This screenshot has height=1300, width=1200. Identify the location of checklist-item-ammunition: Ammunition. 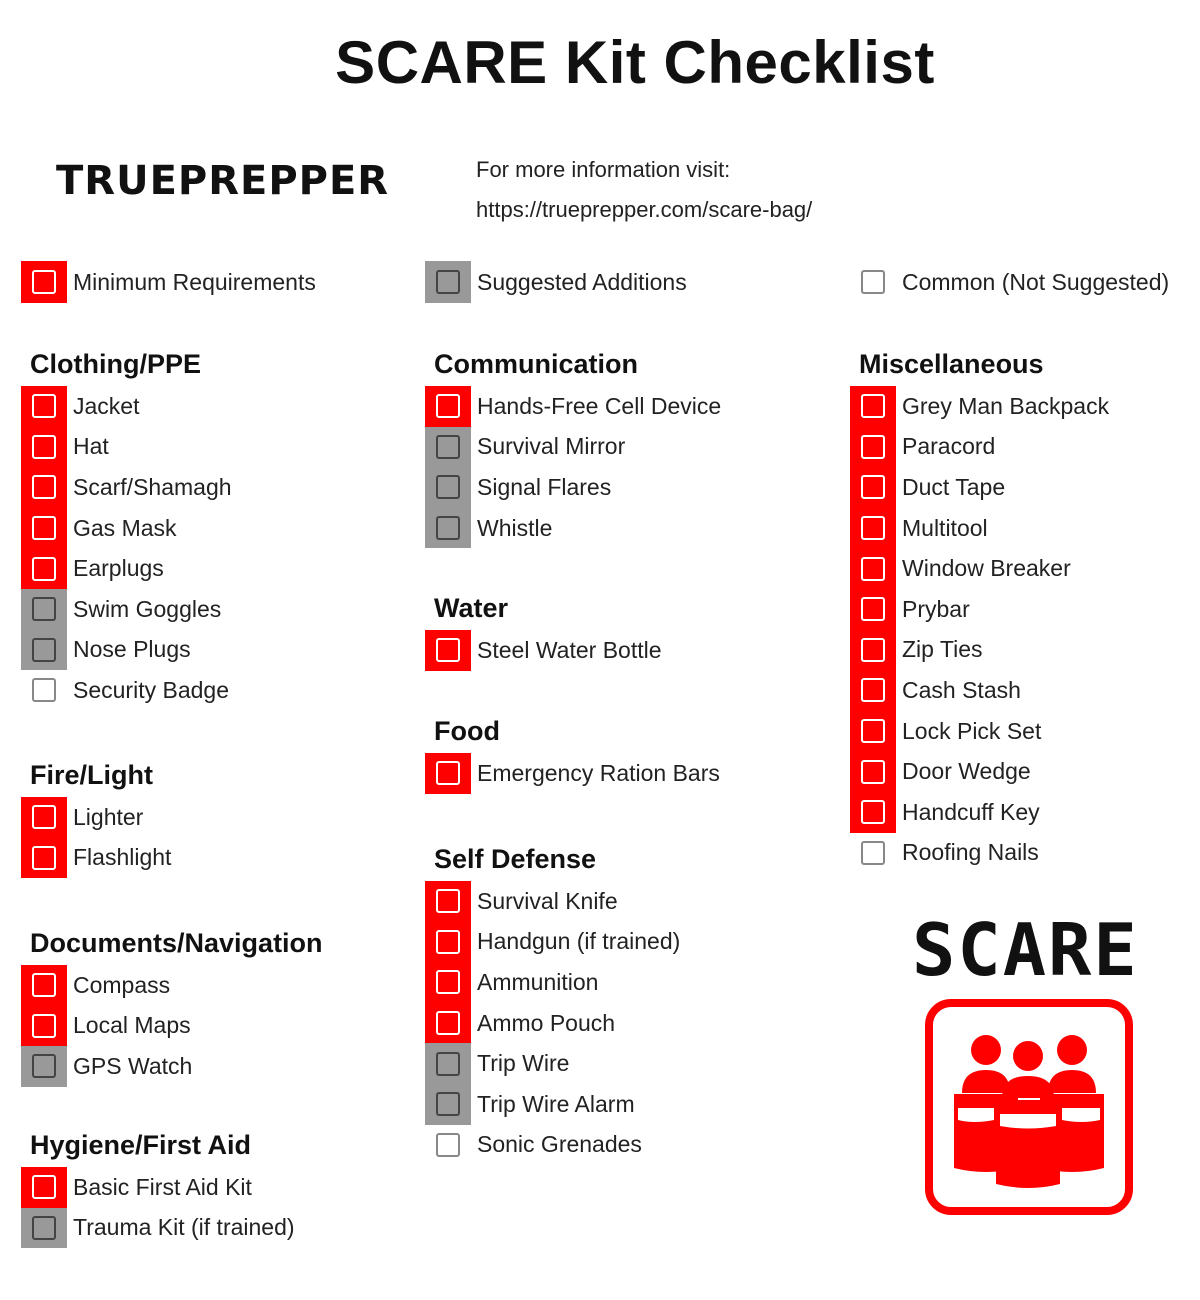
(552, 982).